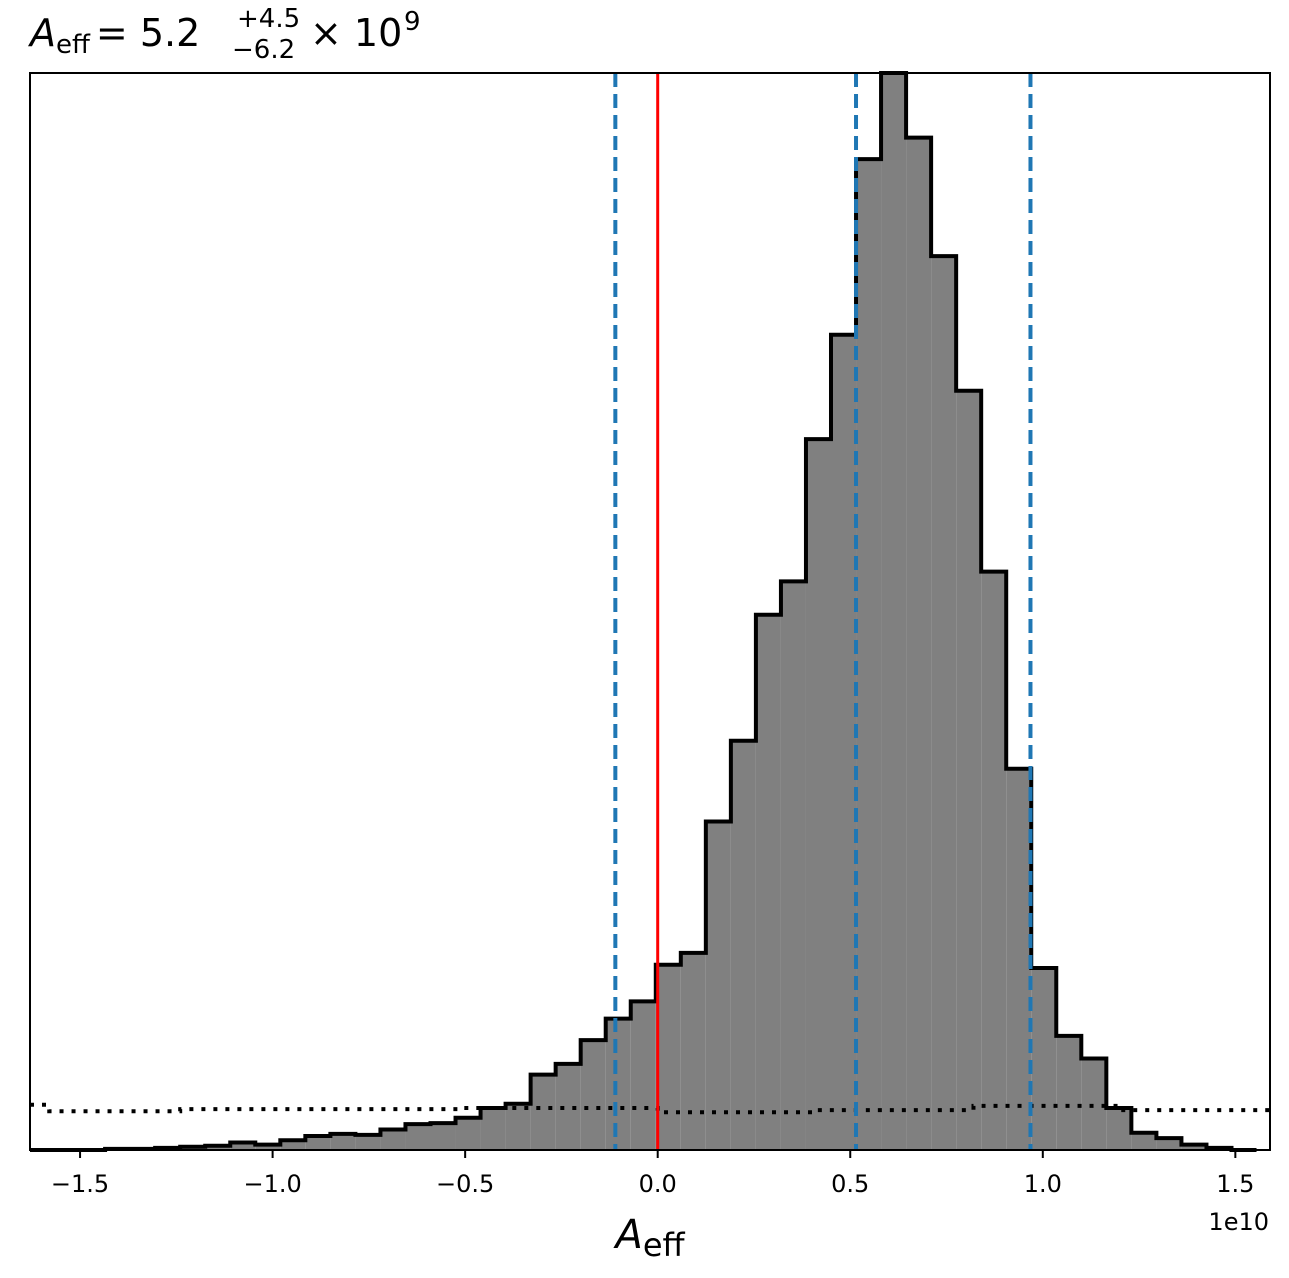 Image resolution: width=1289 pixels, height=1278 pixels. What do you see at coordinates (113, 35) in the screenshot?
I see `chart-title: Aeff = 5.2` at bounding box center [113, 35].